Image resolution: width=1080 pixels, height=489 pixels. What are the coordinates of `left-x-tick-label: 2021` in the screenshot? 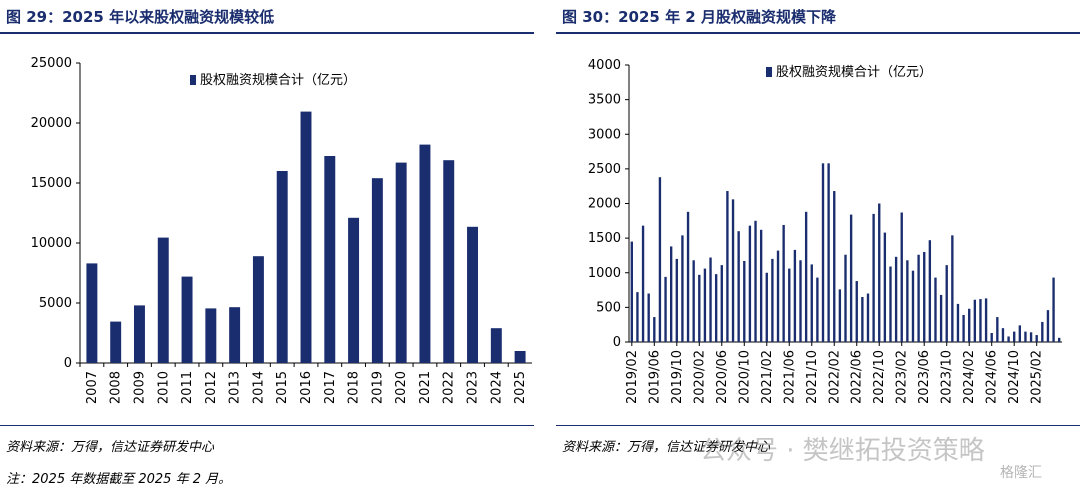 It's located at (425, 387).